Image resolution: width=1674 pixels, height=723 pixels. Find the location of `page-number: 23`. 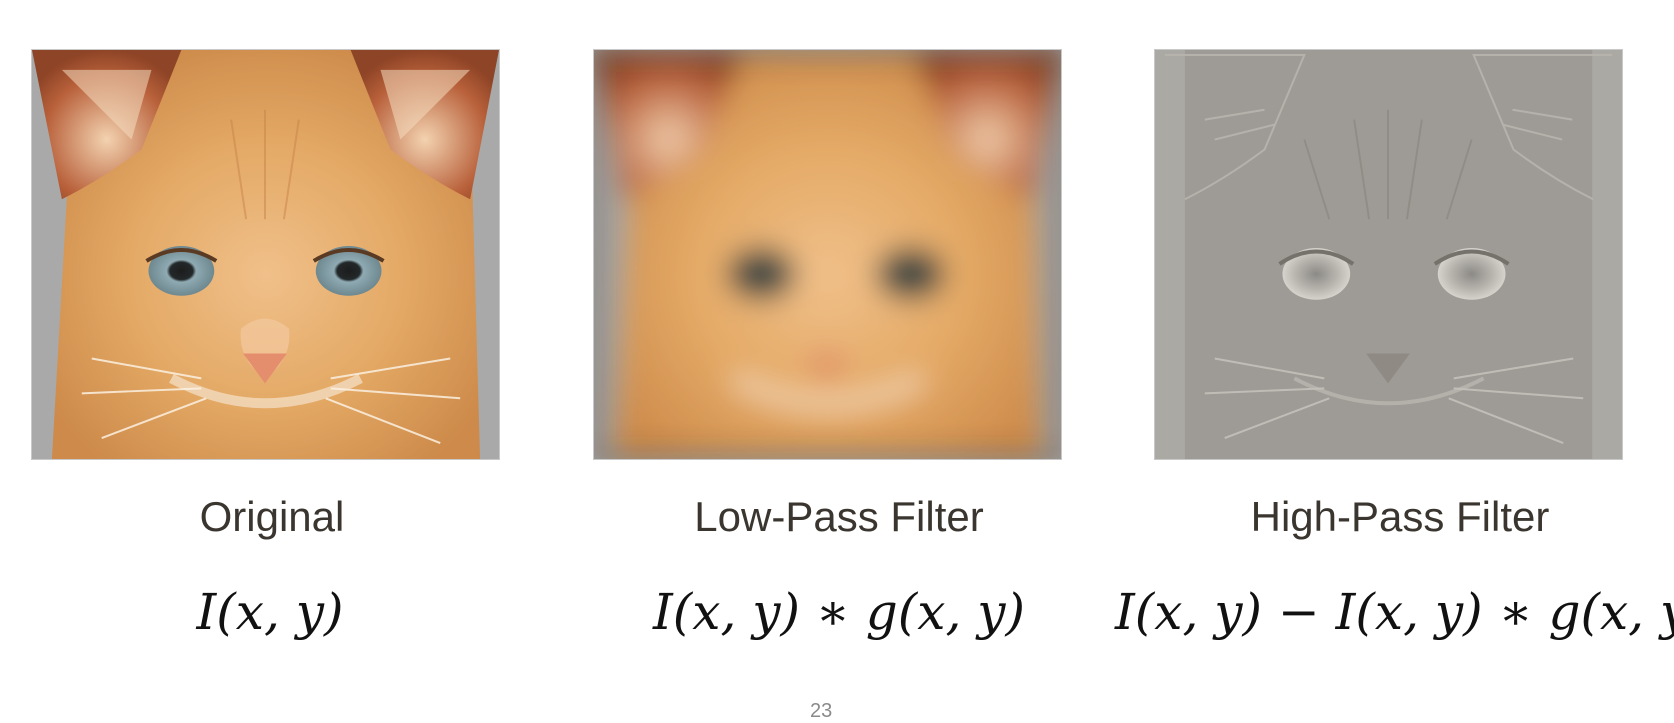

page-number: 23 is located at coordinates (821, 711).